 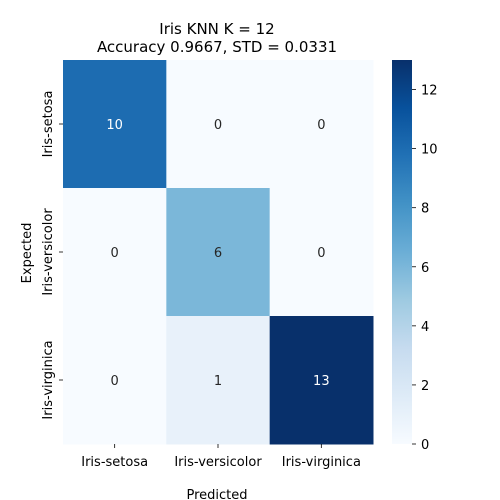 What do you see at coordinates (218, 462) in the screenshot?
I see `x-tick-label: Iris-versicolor` at bounding box center [218, 462].